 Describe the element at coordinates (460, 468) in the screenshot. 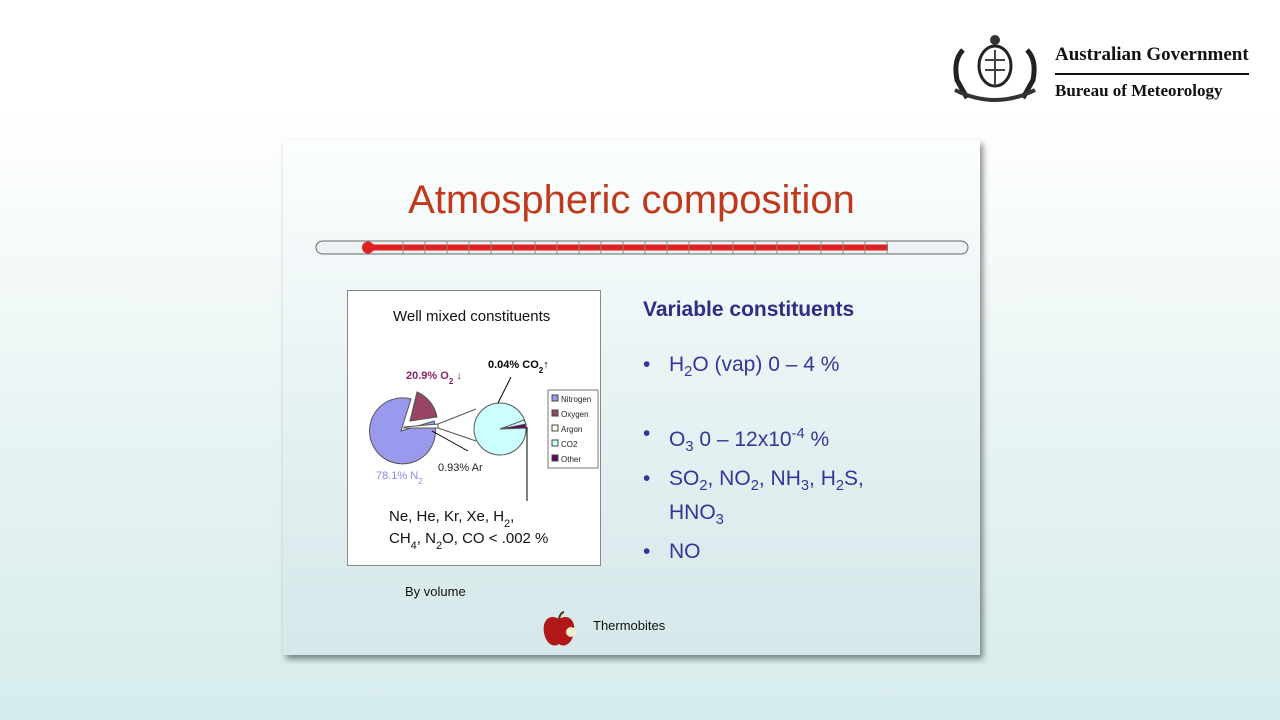

I see `argon-label: 0.93% Ar` at that location.